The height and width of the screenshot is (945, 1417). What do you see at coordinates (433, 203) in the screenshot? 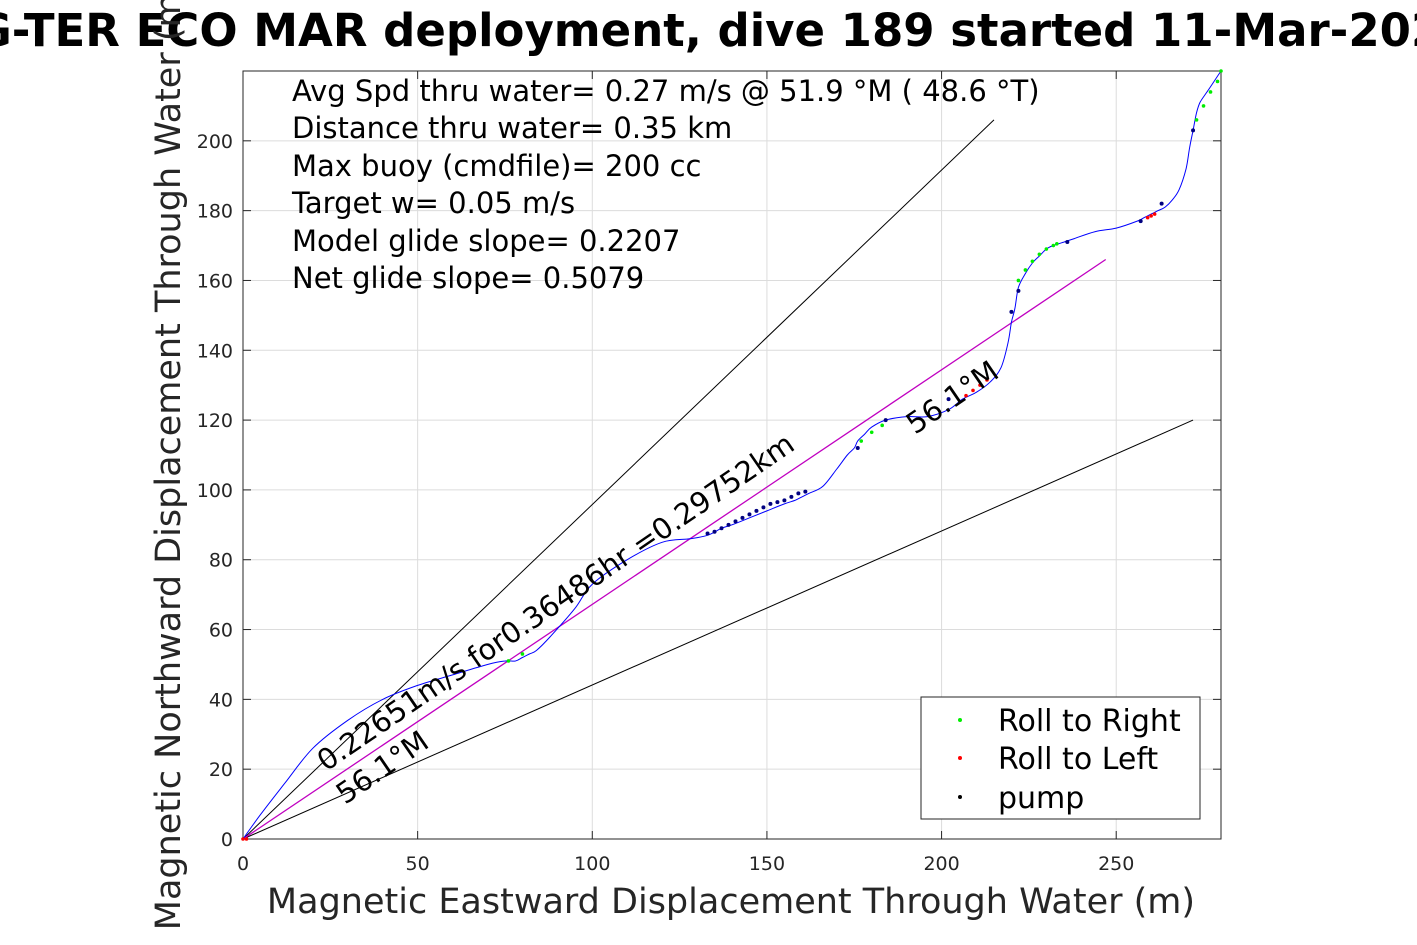
I see `stat-target-w: Target w= 0.05 m/s` at bounding box center [433, 203].